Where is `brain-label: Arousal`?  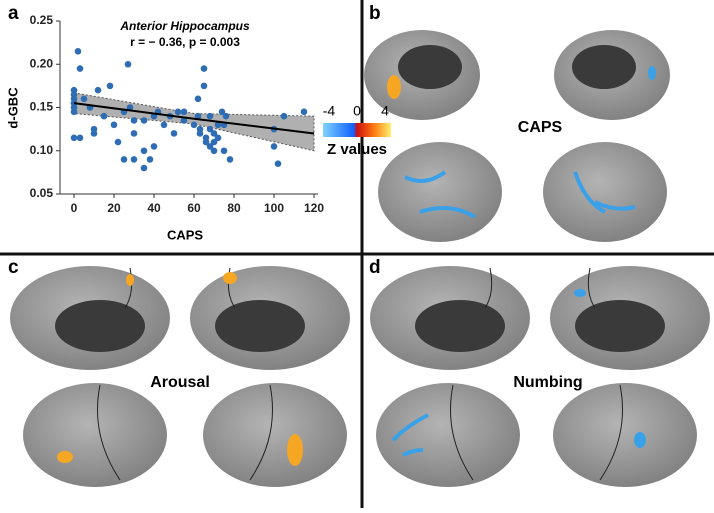 brain-label: Arousal is located at coordinates (180, 382).